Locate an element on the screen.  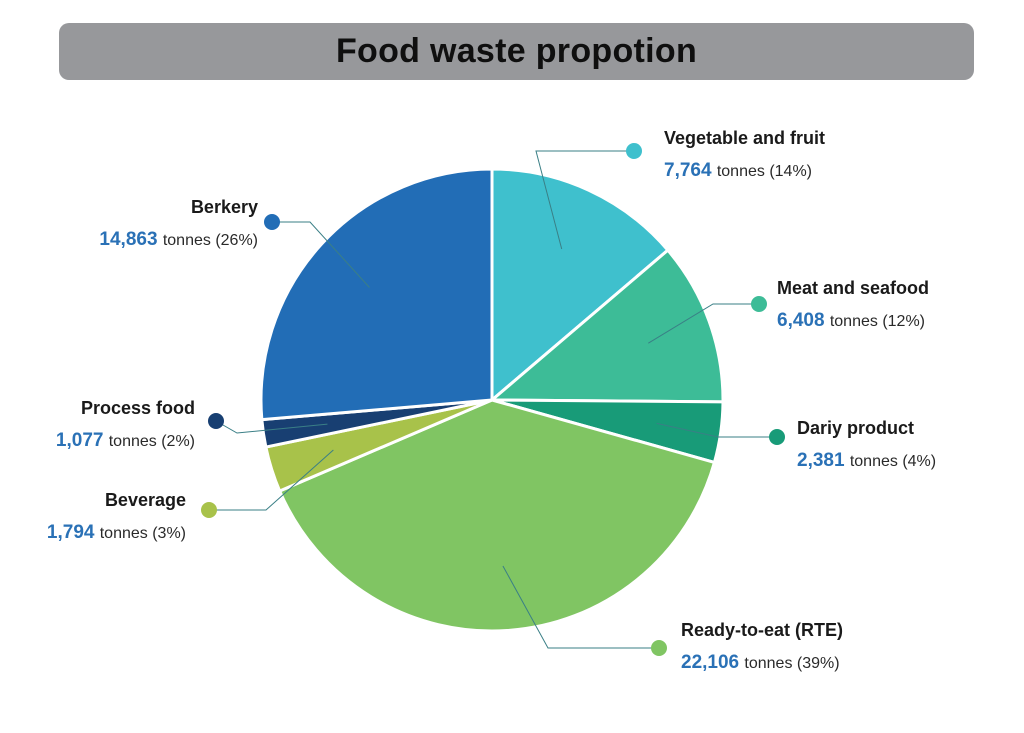
pie-slice-meat-and-seafood is located at coordinates (607, 326).